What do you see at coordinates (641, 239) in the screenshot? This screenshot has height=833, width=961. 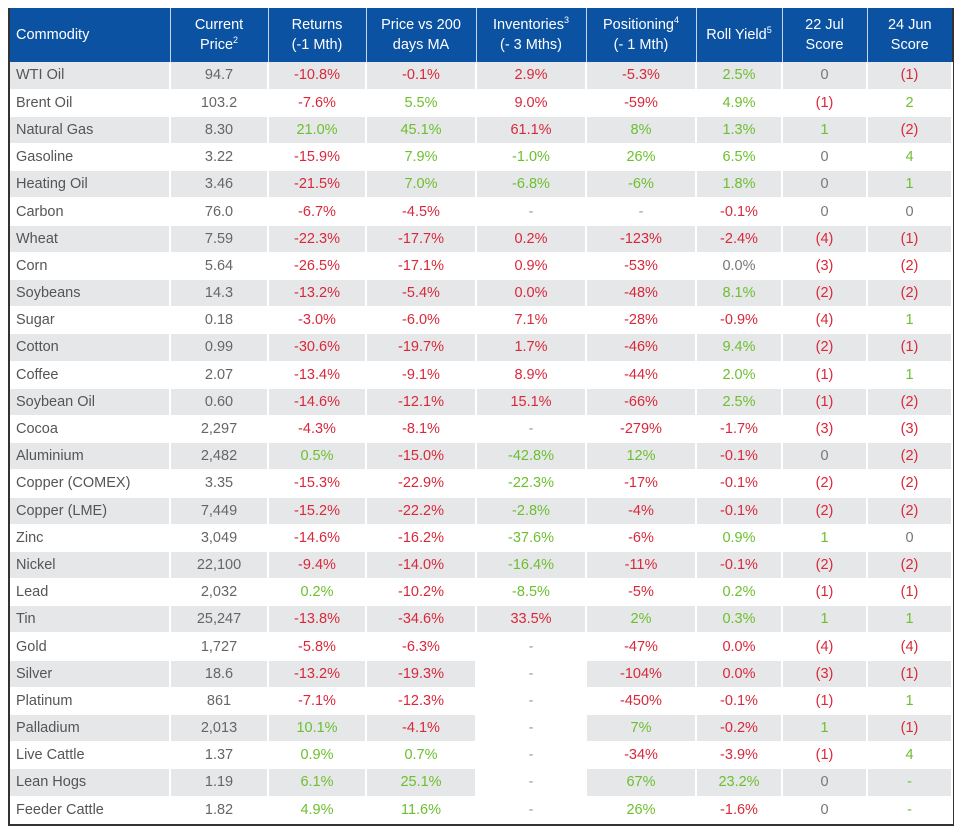 I see `positioning-1m-cell: -123%` at bounding box center [641, 239].